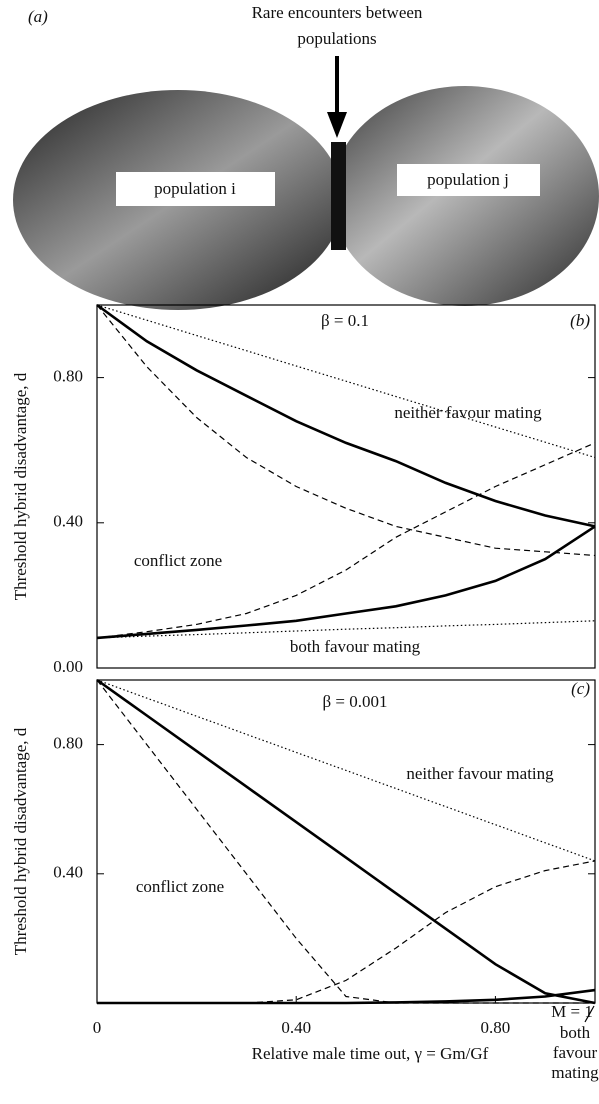 This screenshot has width=599, height=1104. I want to click on panel-label: (a), so click(38, 16).